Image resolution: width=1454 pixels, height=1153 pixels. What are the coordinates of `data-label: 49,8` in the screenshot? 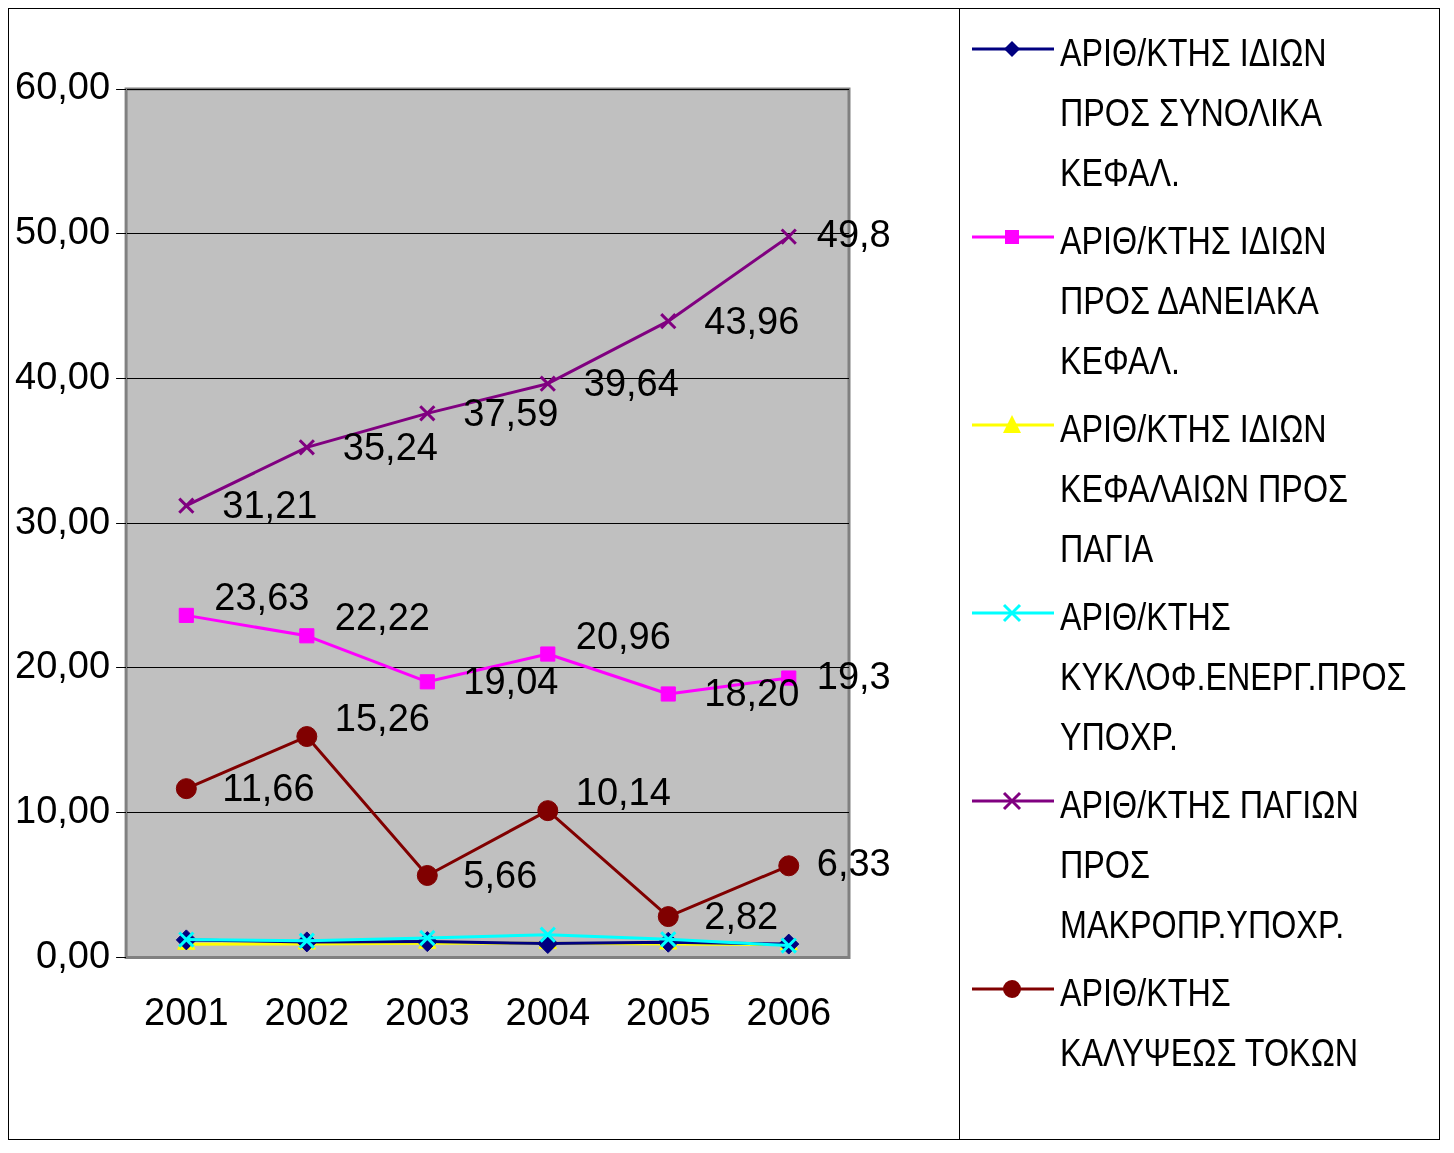 It's located at (853, 234).